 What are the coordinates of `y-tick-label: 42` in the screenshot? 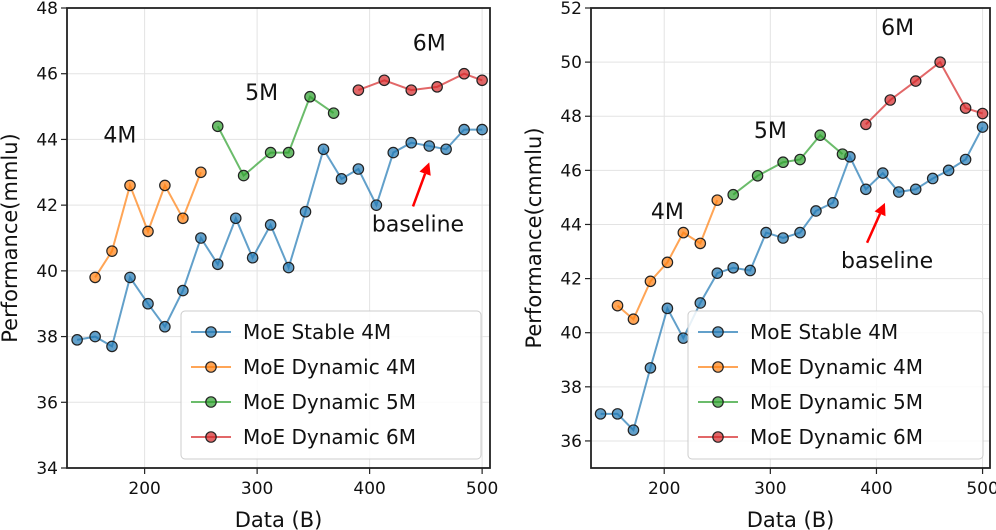 It's located at (47, 206).